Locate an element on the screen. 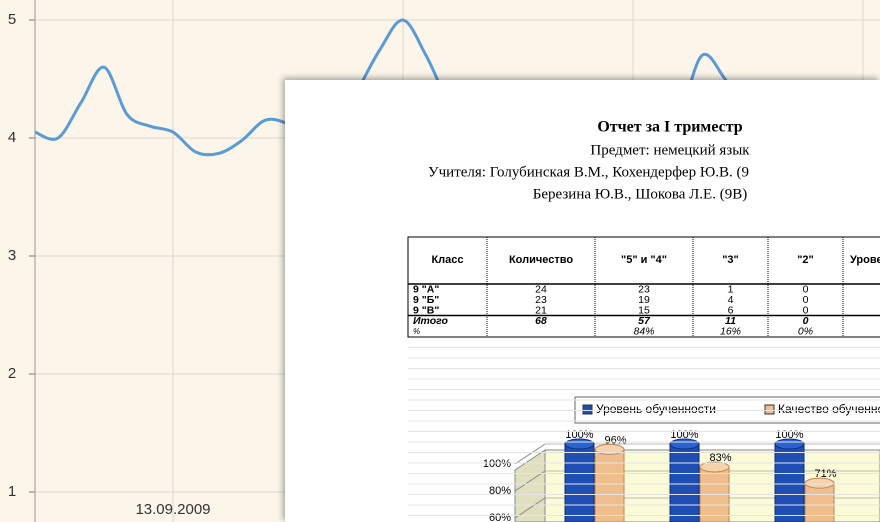 The image size is (880, 522). legend-label: Уровень обученности is located at coordinates (656, 409).